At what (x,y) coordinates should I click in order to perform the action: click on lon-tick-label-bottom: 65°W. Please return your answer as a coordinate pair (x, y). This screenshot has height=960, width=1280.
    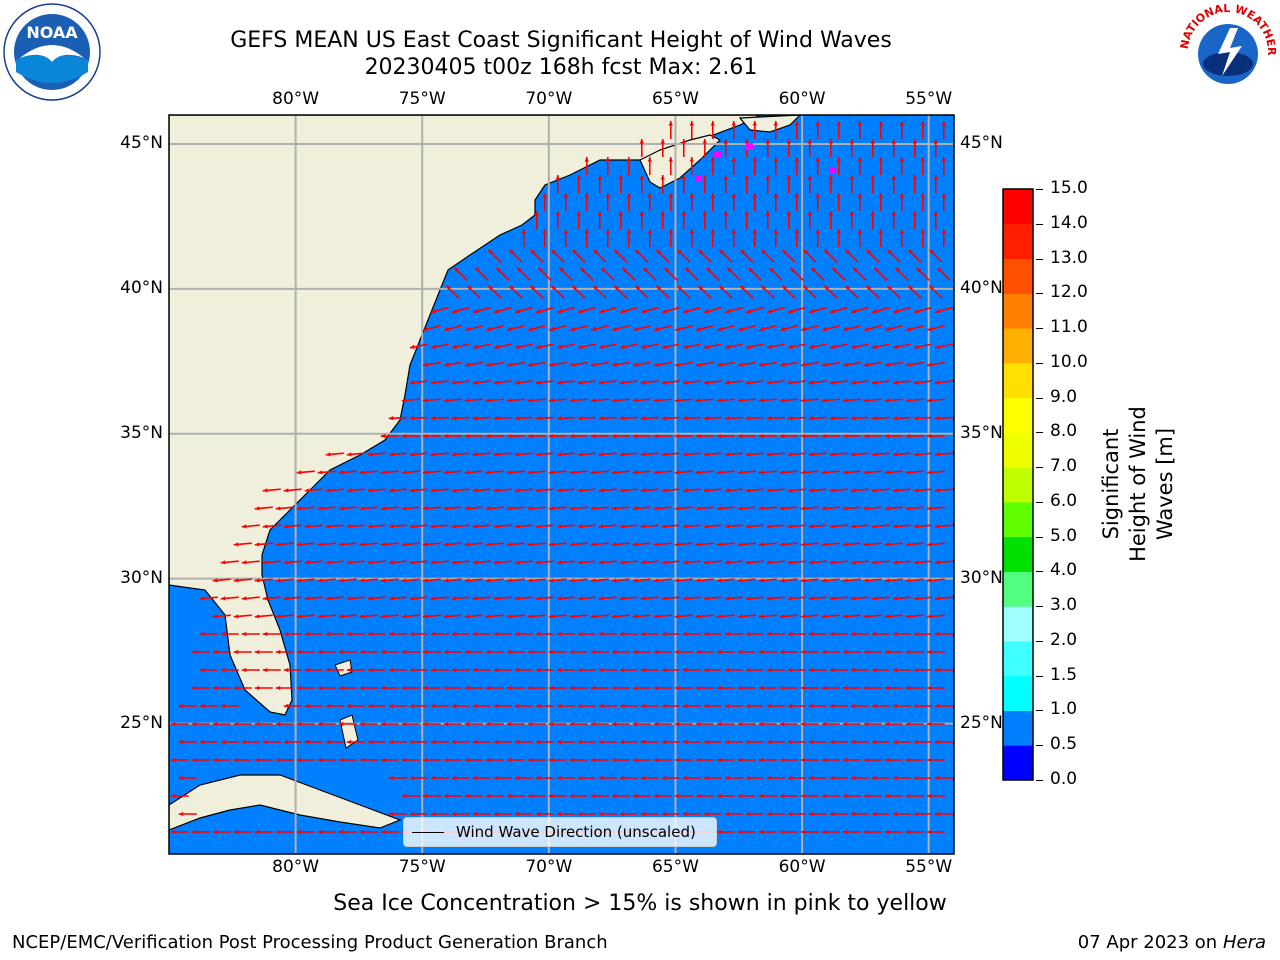
    Looking at the image, I should click on (675, 867).